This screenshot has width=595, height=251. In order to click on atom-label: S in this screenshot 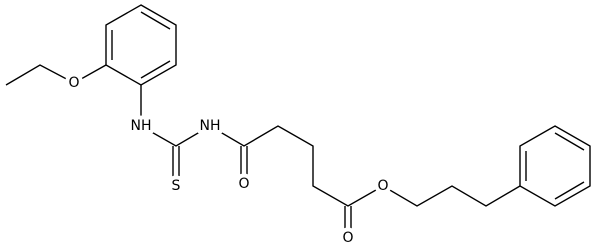, I will do `click(176, 186)`.